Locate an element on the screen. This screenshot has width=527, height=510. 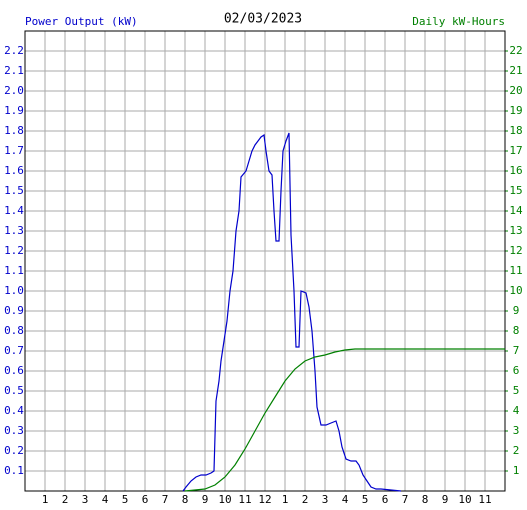
y-tick-label: 0.8 is located at coordinates (14, 330).